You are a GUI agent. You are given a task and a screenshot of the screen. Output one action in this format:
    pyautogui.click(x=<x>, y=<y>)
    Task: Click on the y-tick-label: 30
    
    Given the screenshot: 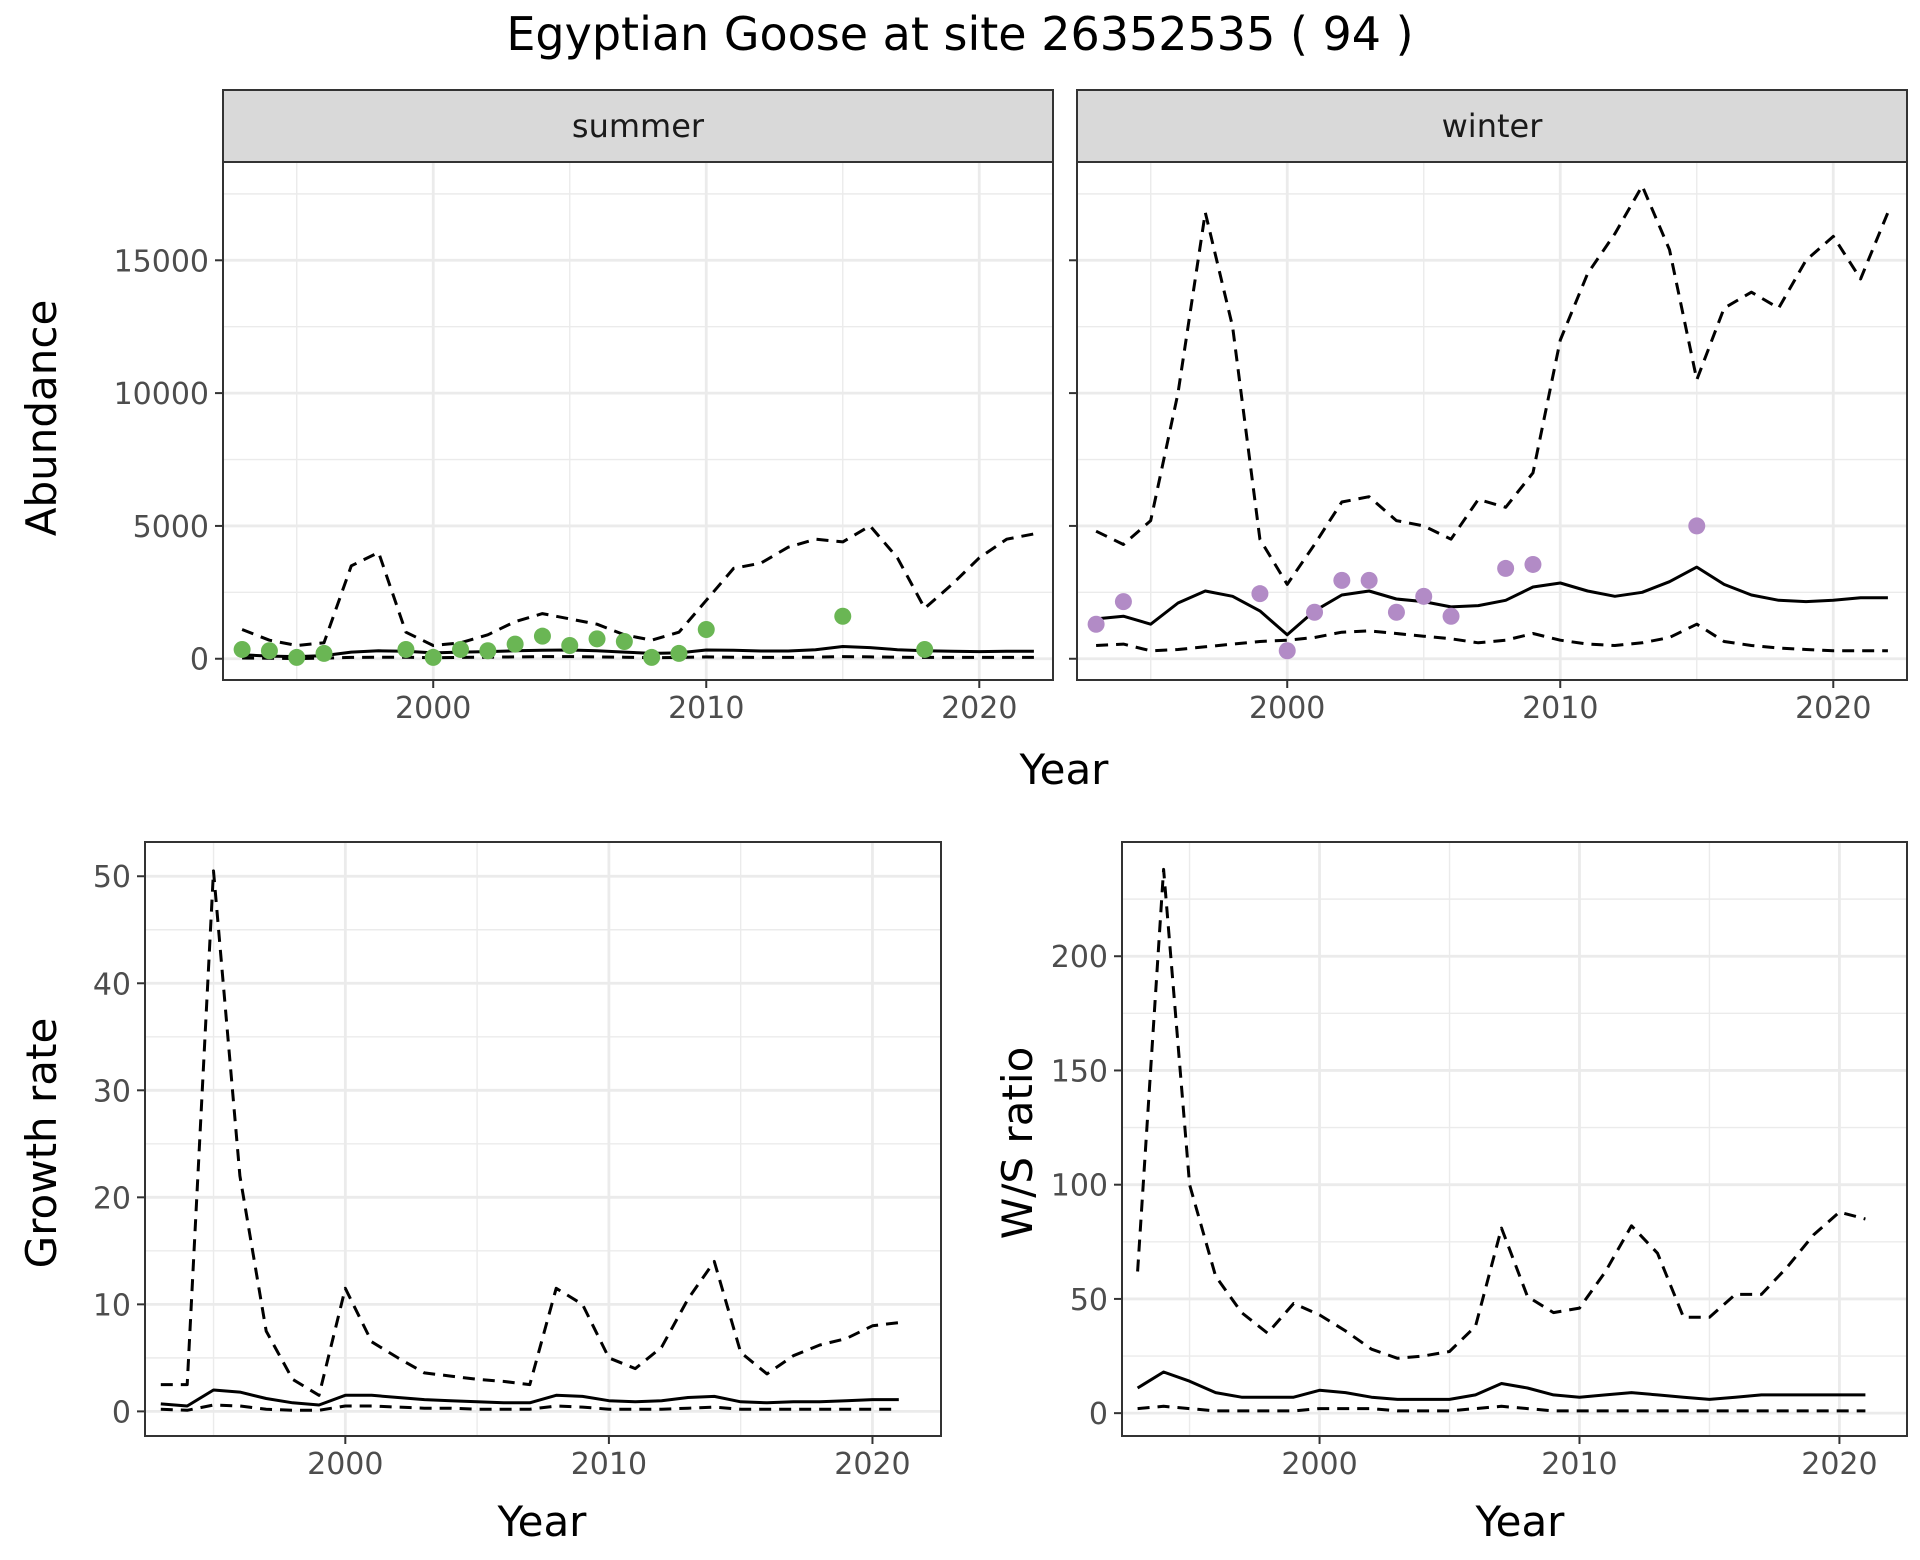 What is the action you would take?
    pyautogui.click(x=112, y=1091)
    